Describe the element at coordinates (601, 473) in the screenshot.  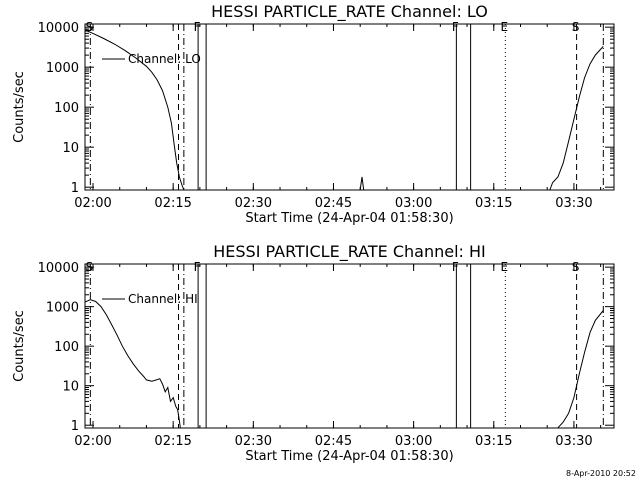
I see `date-stamp: 8-Apr-2010 20:52` at that location.